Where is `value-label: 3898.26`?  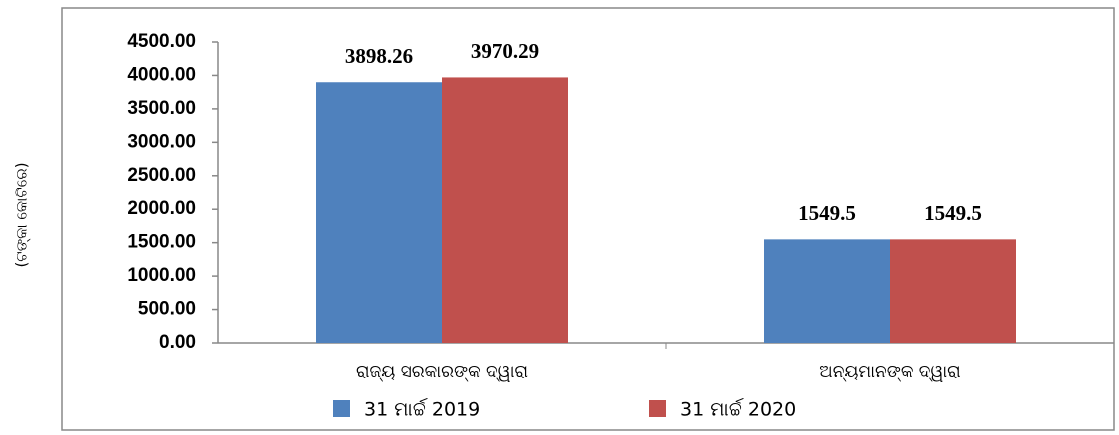
value-label: 3898.26 is located at coordinates (379, 56).